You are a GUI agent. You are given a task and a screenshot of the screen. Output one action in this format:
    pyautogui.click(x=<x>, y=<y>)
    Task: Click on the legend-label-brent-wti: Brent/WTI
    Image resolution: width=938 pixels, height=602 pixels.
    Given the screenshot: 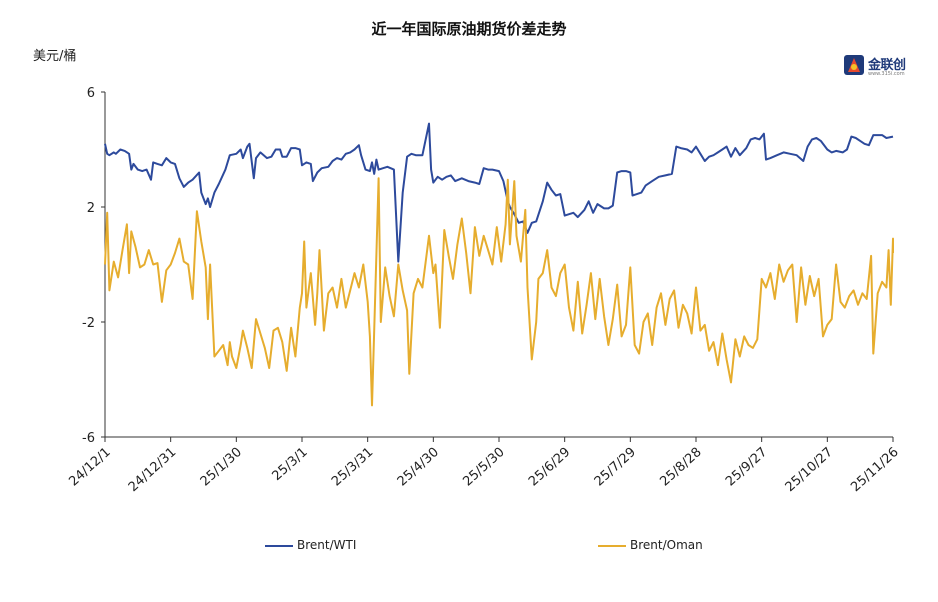 What is the action you would take?
    pyautogui.click(x=327, y=545)
    